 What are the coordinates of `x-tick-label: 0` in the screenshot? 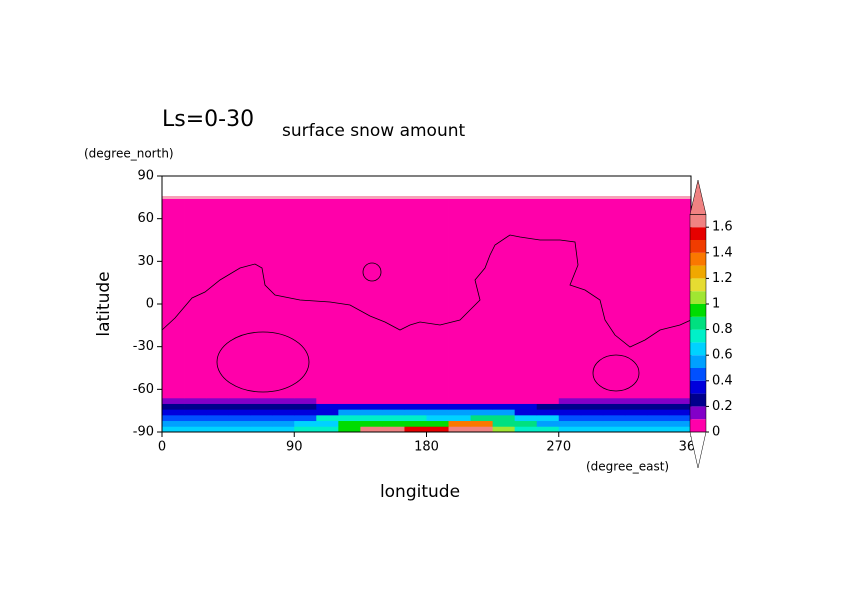 It's located at (162, 447).